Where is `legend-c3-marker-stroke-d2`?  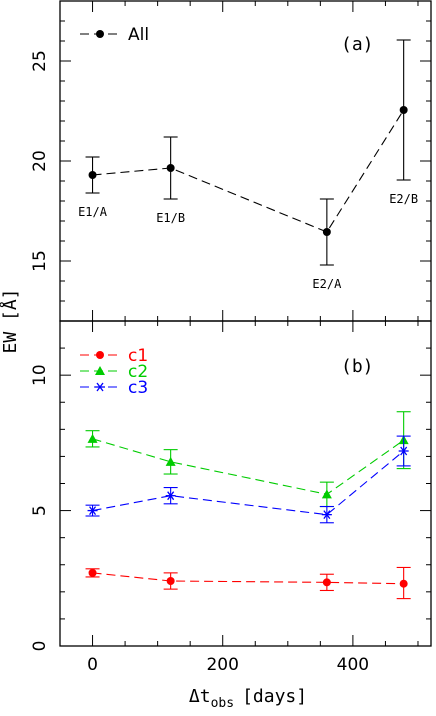
legend-c3-marker-stroke-d2 is located at coordinates (100, 387).